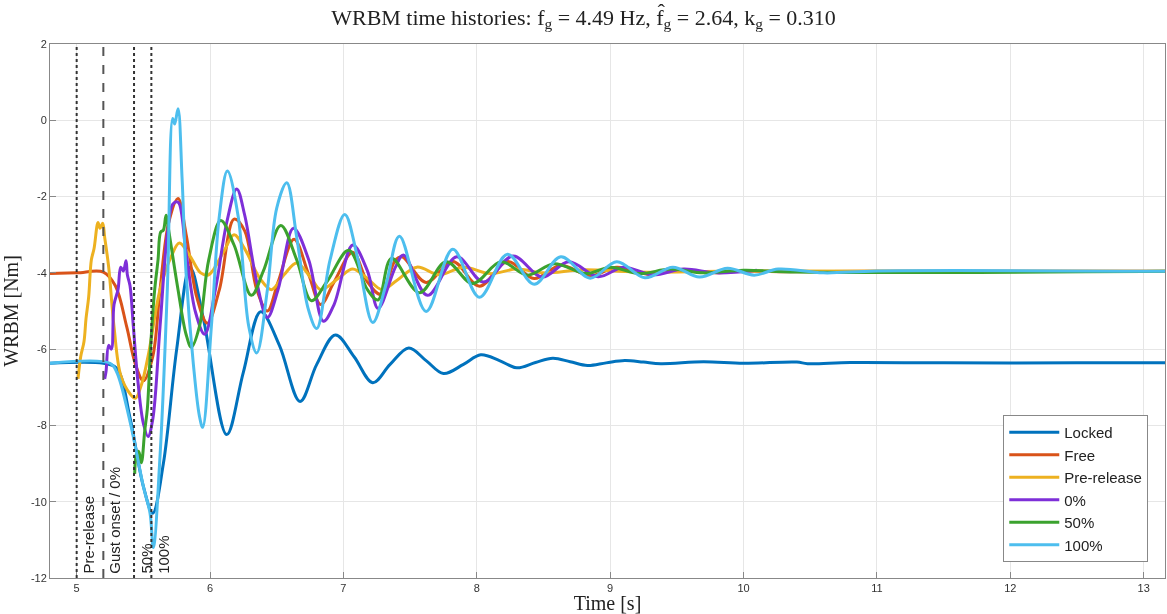 The height and width of the screenshot is (614, 1167). Describe the element at coordinates (42, 272) in the screenshot. I see `y-tick-label: -4` at that location.